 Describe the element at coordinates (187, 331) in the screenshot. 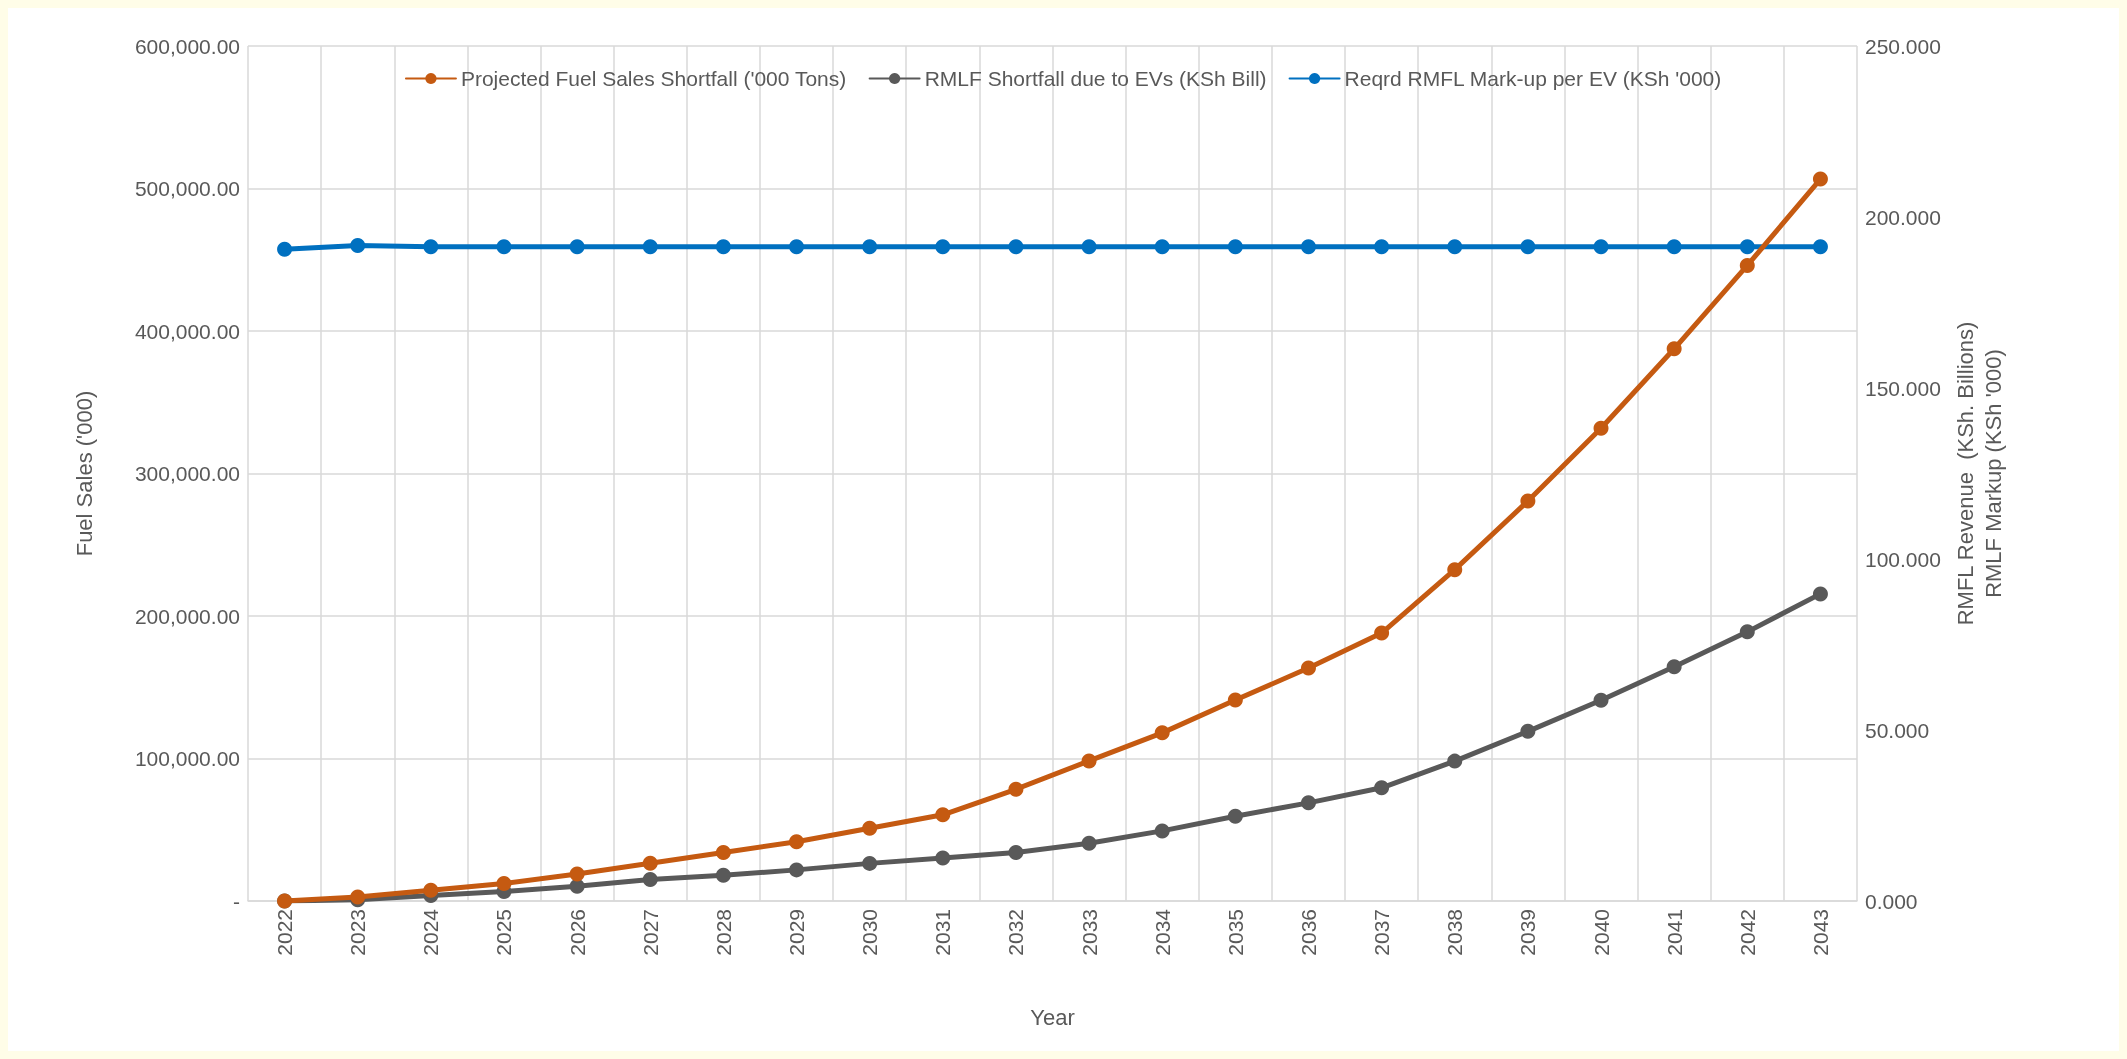

I see `y-tick-label: 400,000.00` at that location.